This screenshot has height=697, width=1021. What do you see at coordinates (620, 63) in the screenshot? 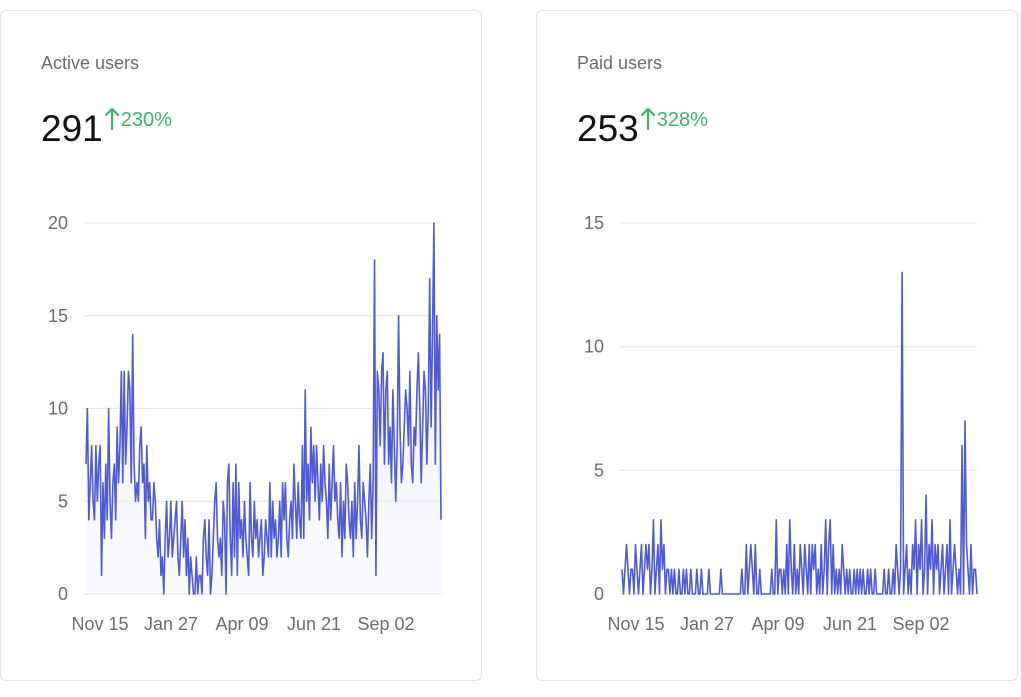
I see `card-title: Paid users` at bounding box center [620, 63].